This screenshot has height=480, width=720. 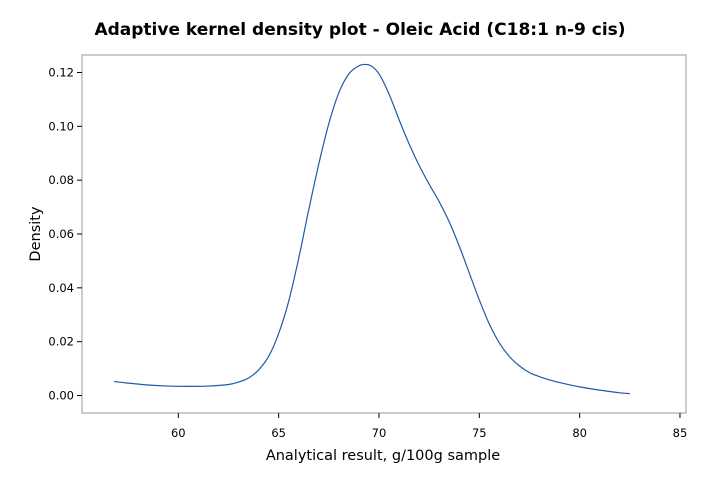 I want to click on y-axis-label: Density, so click(x=36, y=234).